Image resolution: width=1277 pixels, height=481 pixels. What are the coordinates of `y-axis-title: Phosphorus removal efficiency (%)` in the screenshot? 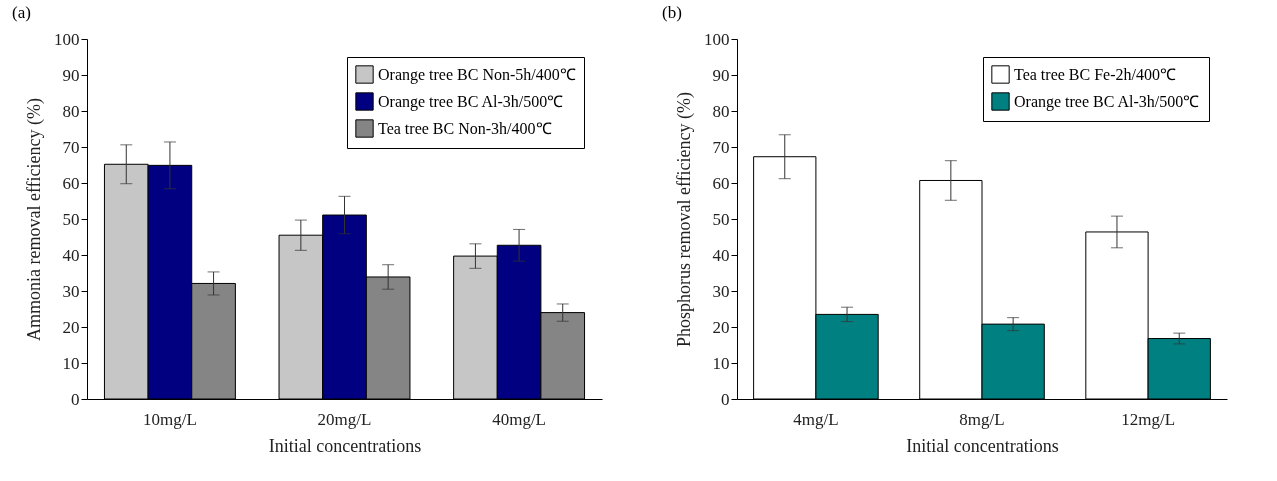 It's located at (684, 219).